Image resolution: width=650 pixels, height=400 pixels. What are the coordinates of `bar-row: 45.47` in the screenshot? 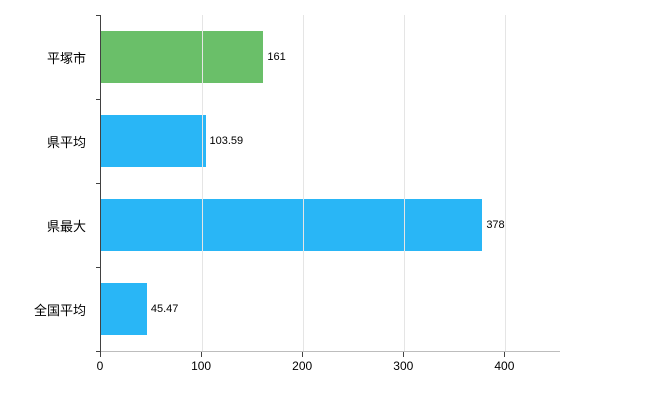 It's located at (330, 309).